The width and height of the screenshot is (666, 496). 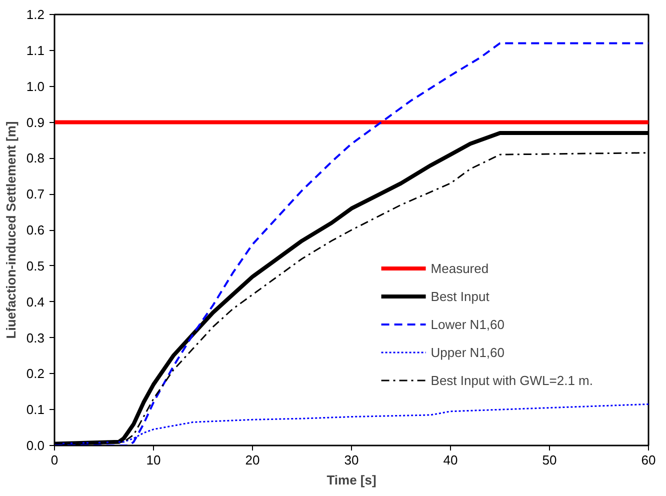 I want to click on y-tick-label: 0.0, so click(x=35, y=445).